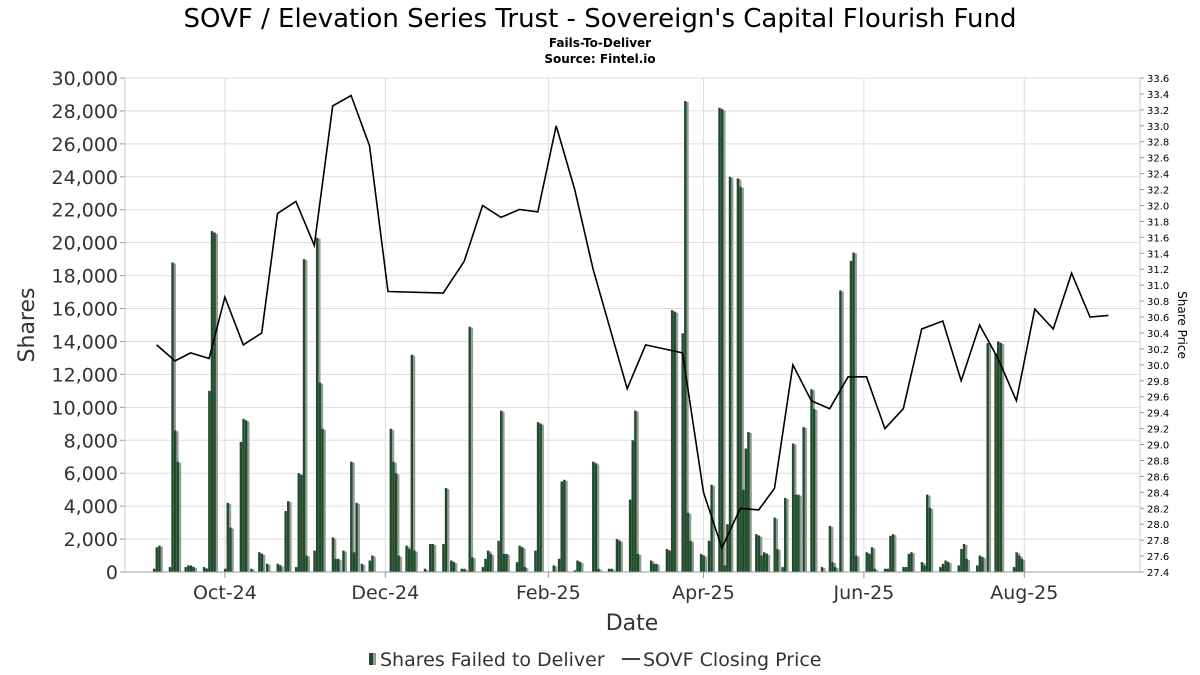 This screenshot has width=1200, height=675. What do you see at coordinates (599, 59) in the screenshot?
I see `chart-subtitle-source: Source: Fintel.io` at bounding box center [599, 59].